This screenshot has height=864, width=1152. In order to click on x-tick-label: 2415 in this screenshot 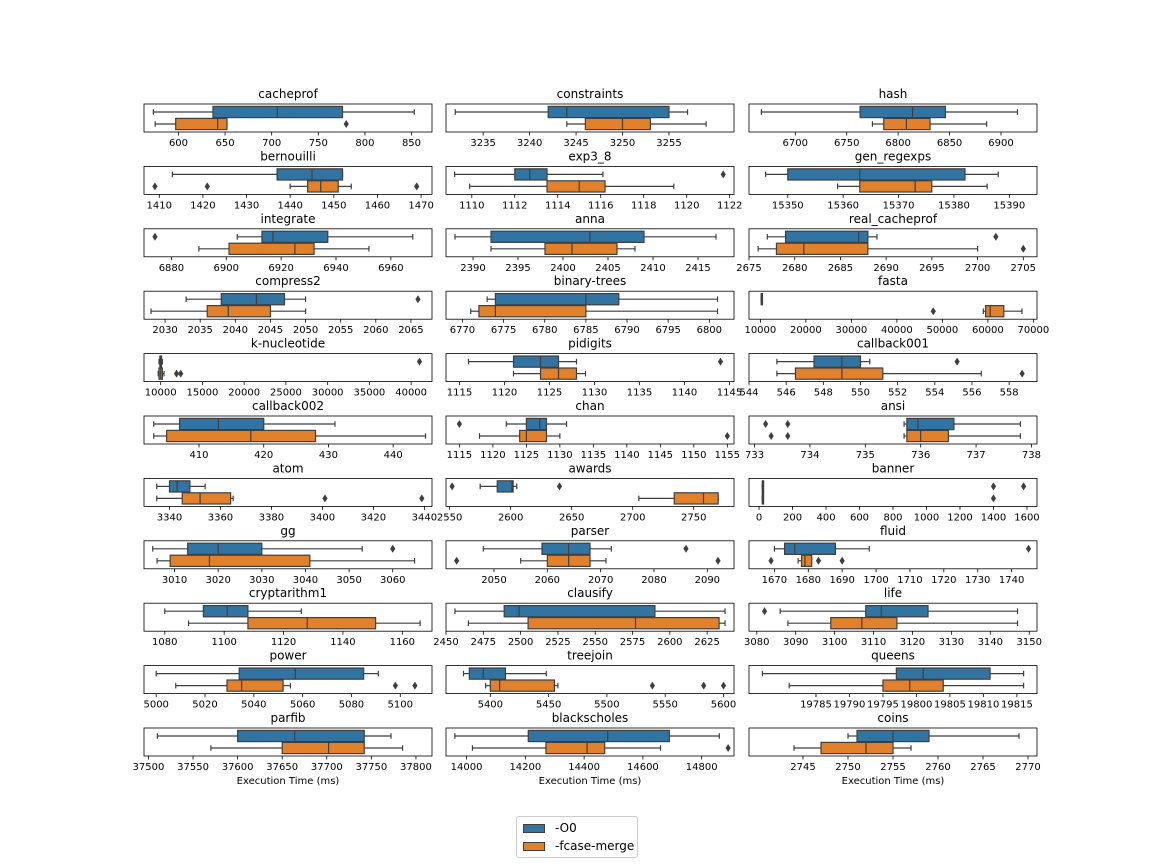, I will do `click(697, 268)`.